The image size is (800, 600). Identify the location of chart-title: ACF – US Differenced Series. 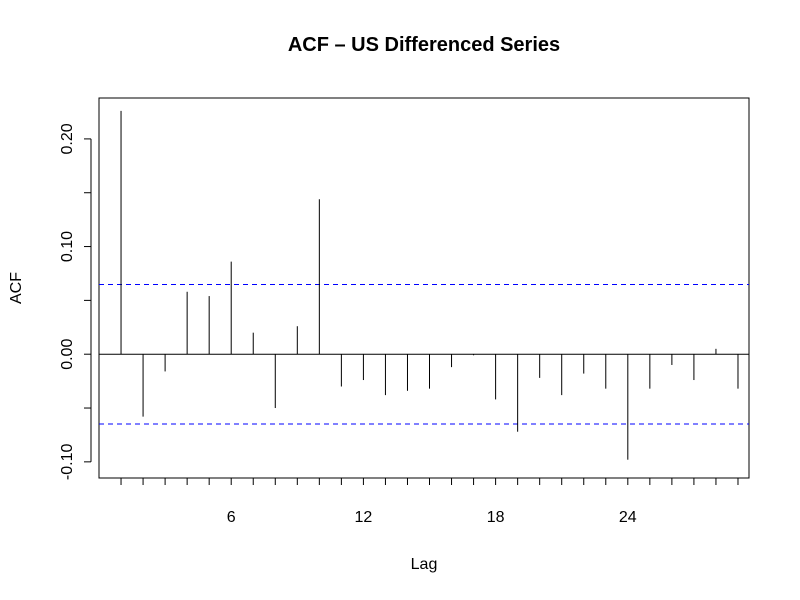
(424, 45).